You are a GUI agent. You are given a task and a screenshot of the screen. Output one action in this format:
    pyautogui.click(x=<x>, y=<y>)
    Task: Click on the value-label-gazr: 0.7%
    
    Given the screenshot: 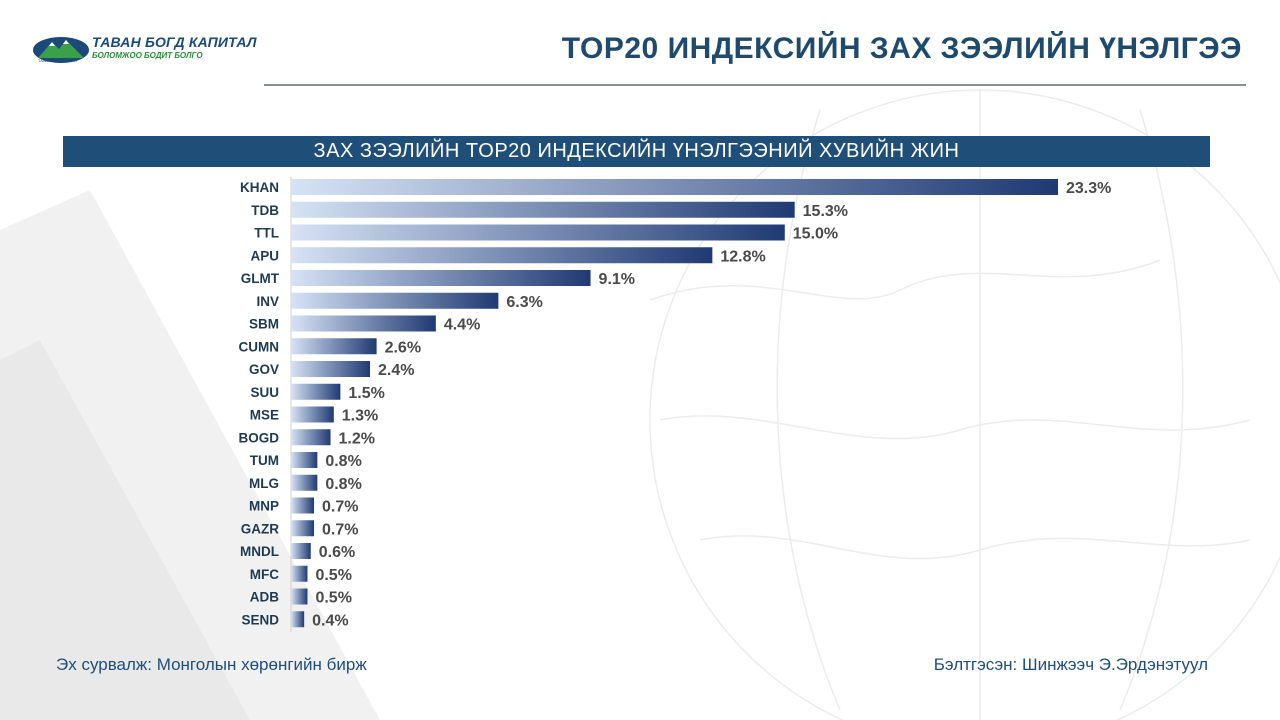 What is the action you would take?
    pyautogui.click(x=340, y=529)
    